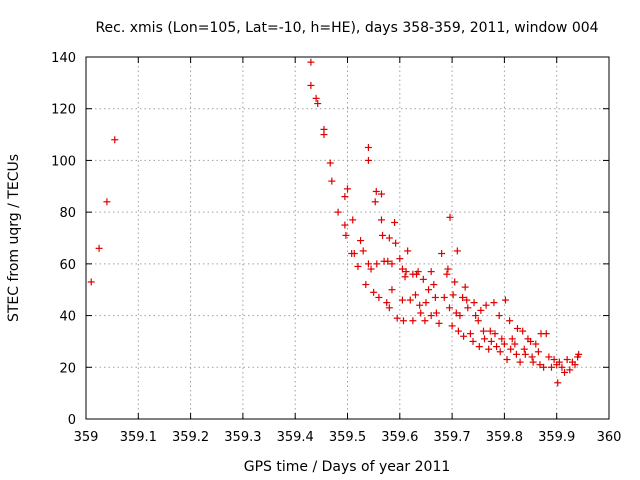 This screenshot has height=480, width=640. Describe the element at coordinates (63, 239) in the screenshot. I see `y-tick-labels: 0 20 40 60 80 100 120 140` at that location.